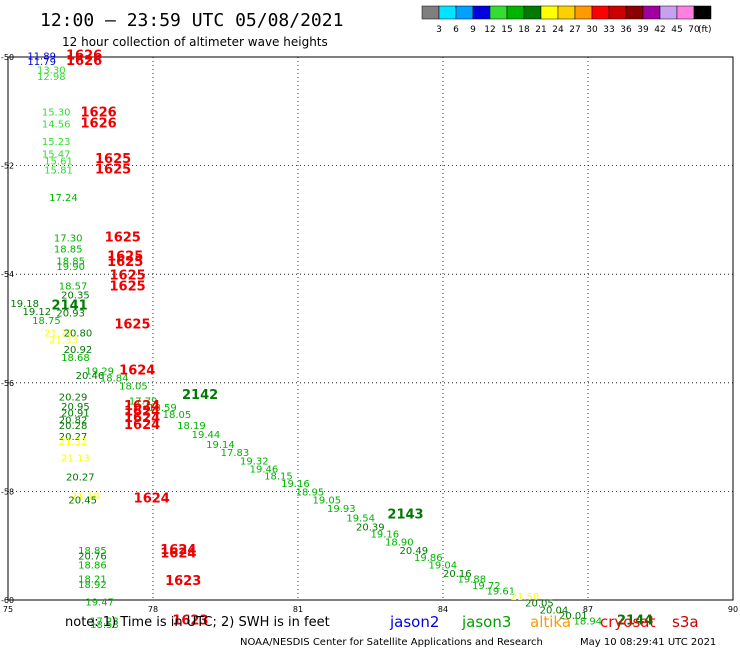 Image resolution: width=740 pixels, height=650 pixels. What do you see at coordinates (370, 527) in the screenshot?
I see `wave-height-label: 20.39` at bounding box center [370, 527].